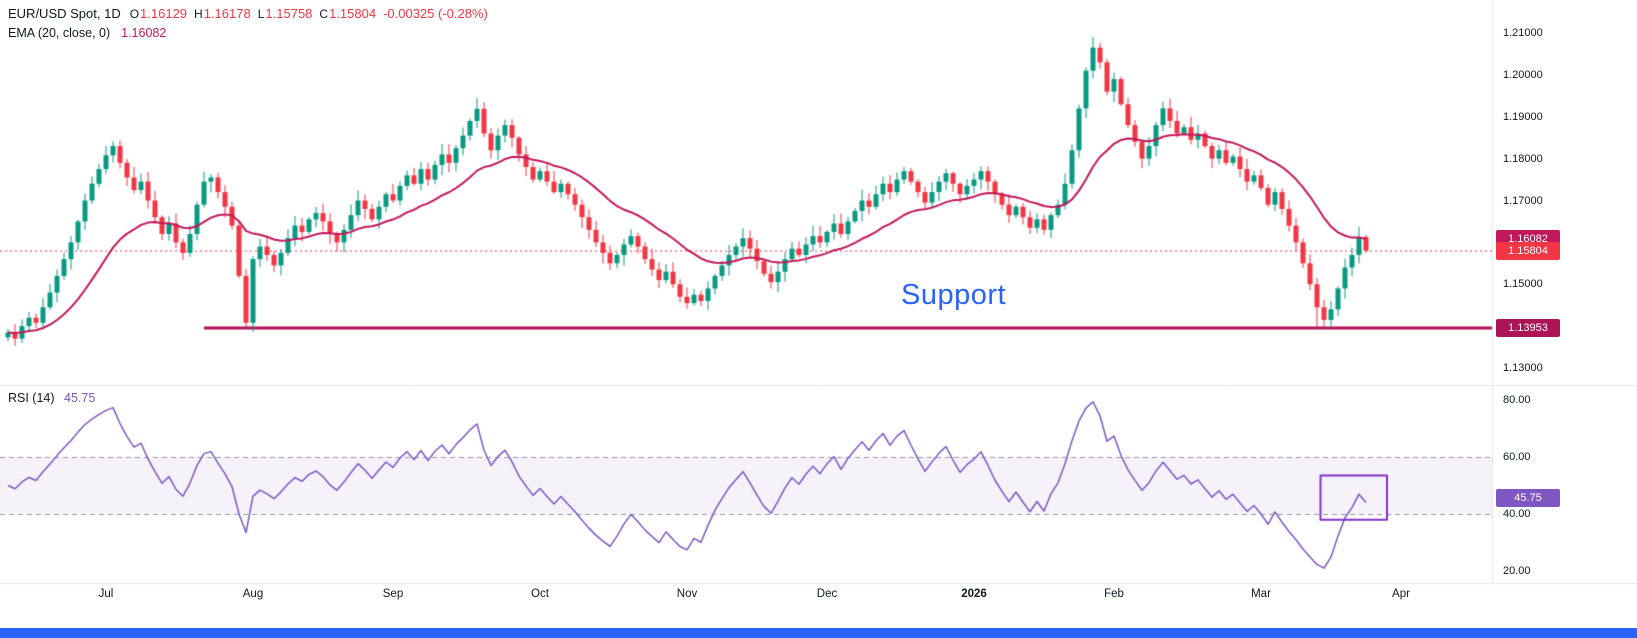 The image size is (1637, 638). I want to click on bottom-bar, so click(818, 633).